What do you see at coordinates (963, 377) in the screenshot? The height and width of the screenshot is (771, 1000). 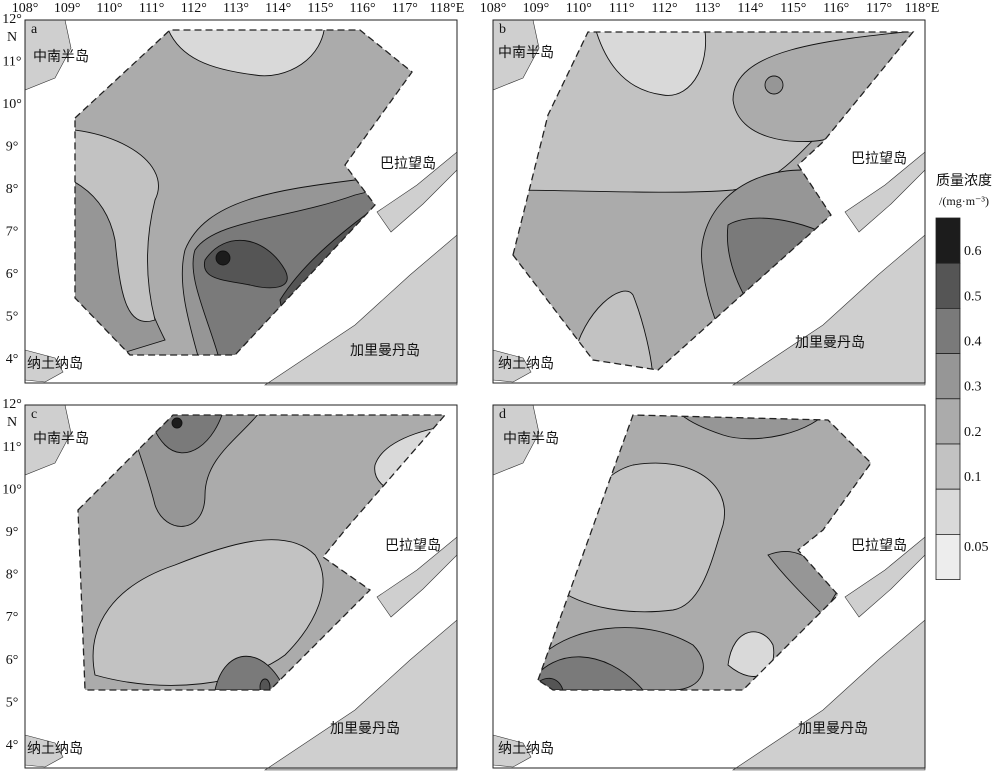 I see `legend: 质量浓度 /(mg·m⁻³) 0.6 0.5 0.4 0.3 0.2 0.1 0.05` at bounding box center [963, 377].